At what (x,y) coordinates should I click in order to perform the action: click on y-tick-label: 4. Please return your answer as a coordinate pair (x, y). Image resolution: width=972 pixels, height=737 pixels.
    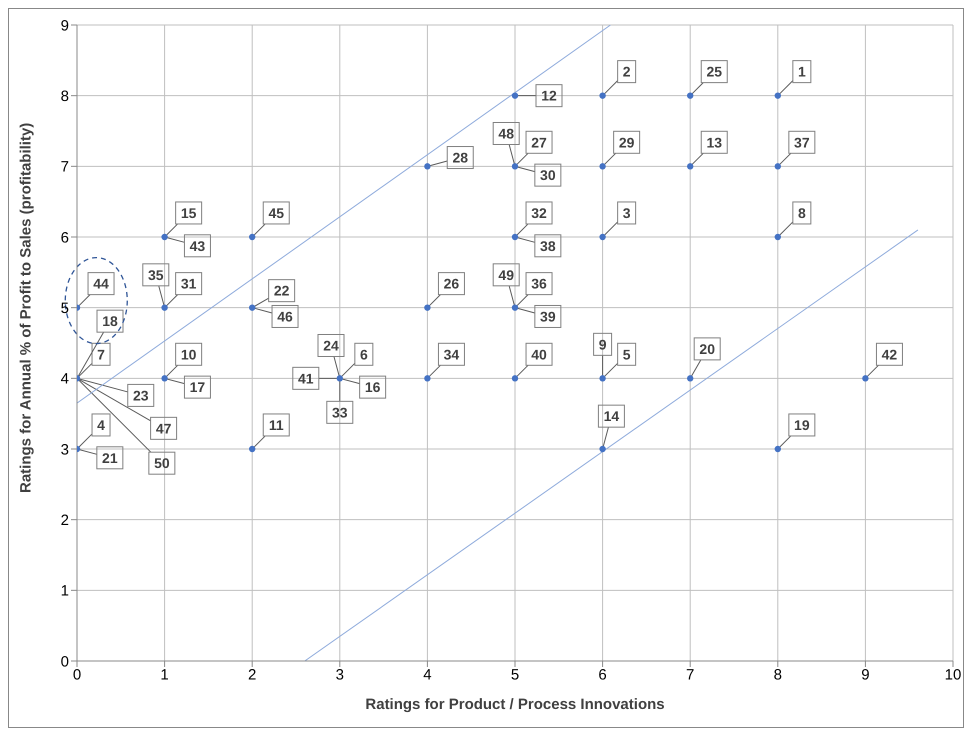
    Looking at the image, I should click on (64, 379).